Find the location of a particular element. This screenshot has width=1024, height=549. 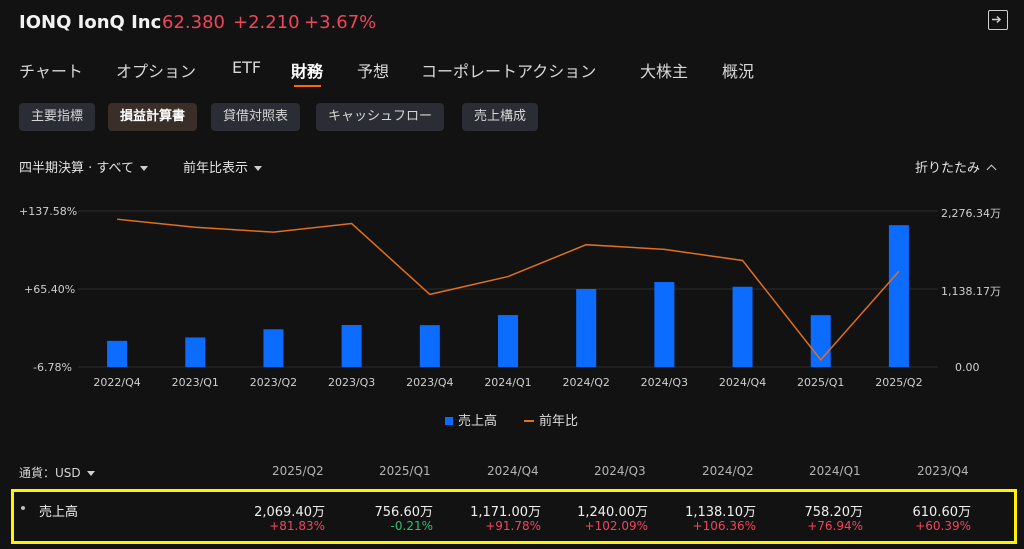

table-cell-pct: -0.21% is located at coordinates (411, 526).